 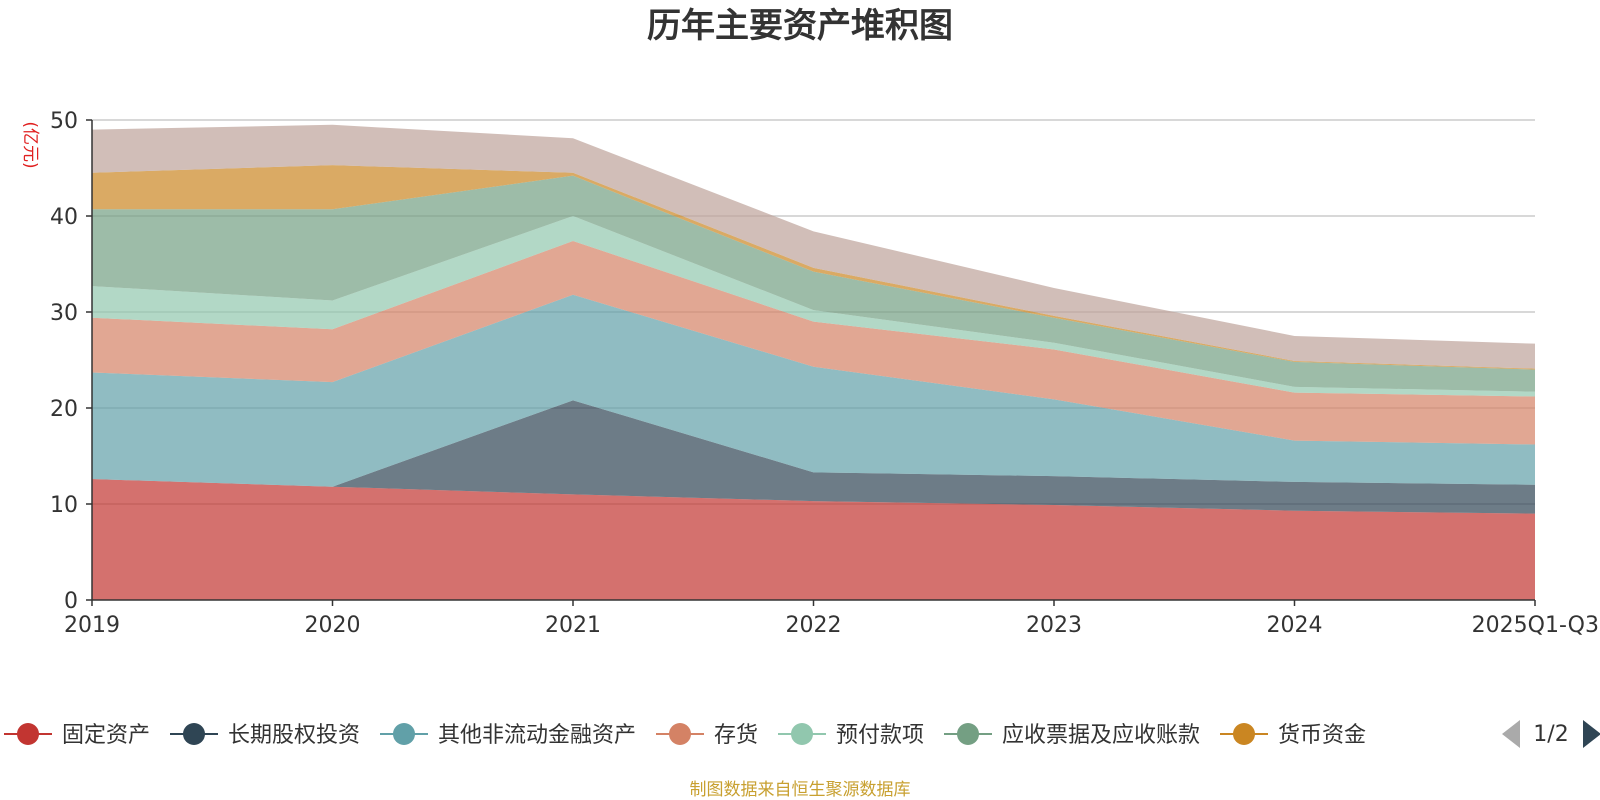 I want to click on pager-prev-icon, so click(x=1511, y=734).